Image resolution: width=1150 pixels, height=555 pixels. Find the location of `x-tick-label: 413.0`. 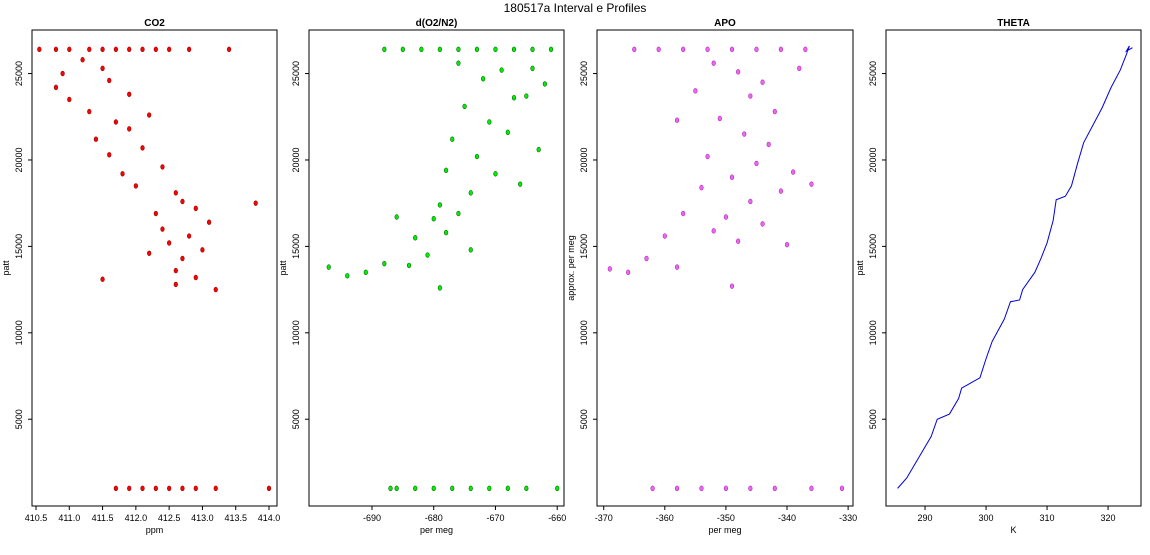

x-tick-label: 413.0 is located at coordinates (202, 518).